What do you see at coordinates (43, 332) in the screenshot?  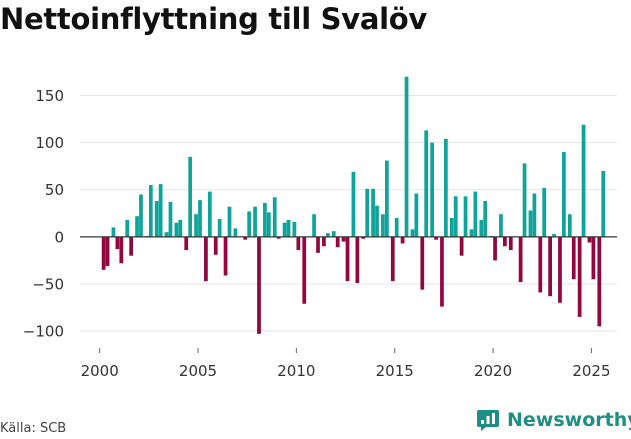 I see `y-tick-label: −100` at bounding box center [43, 332].